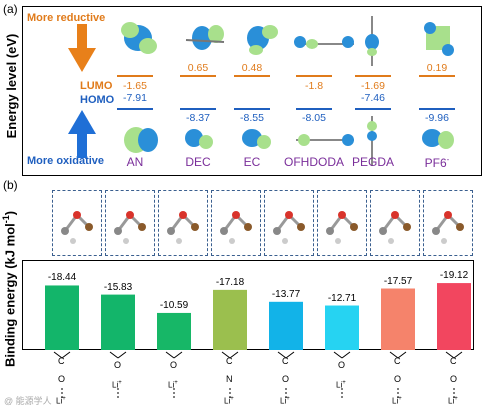 This screenshot has height=409, width=500. Describe the element at coordinates (454, 276) in the screenshot. I see `bar-value-label: -19.12` at that location.